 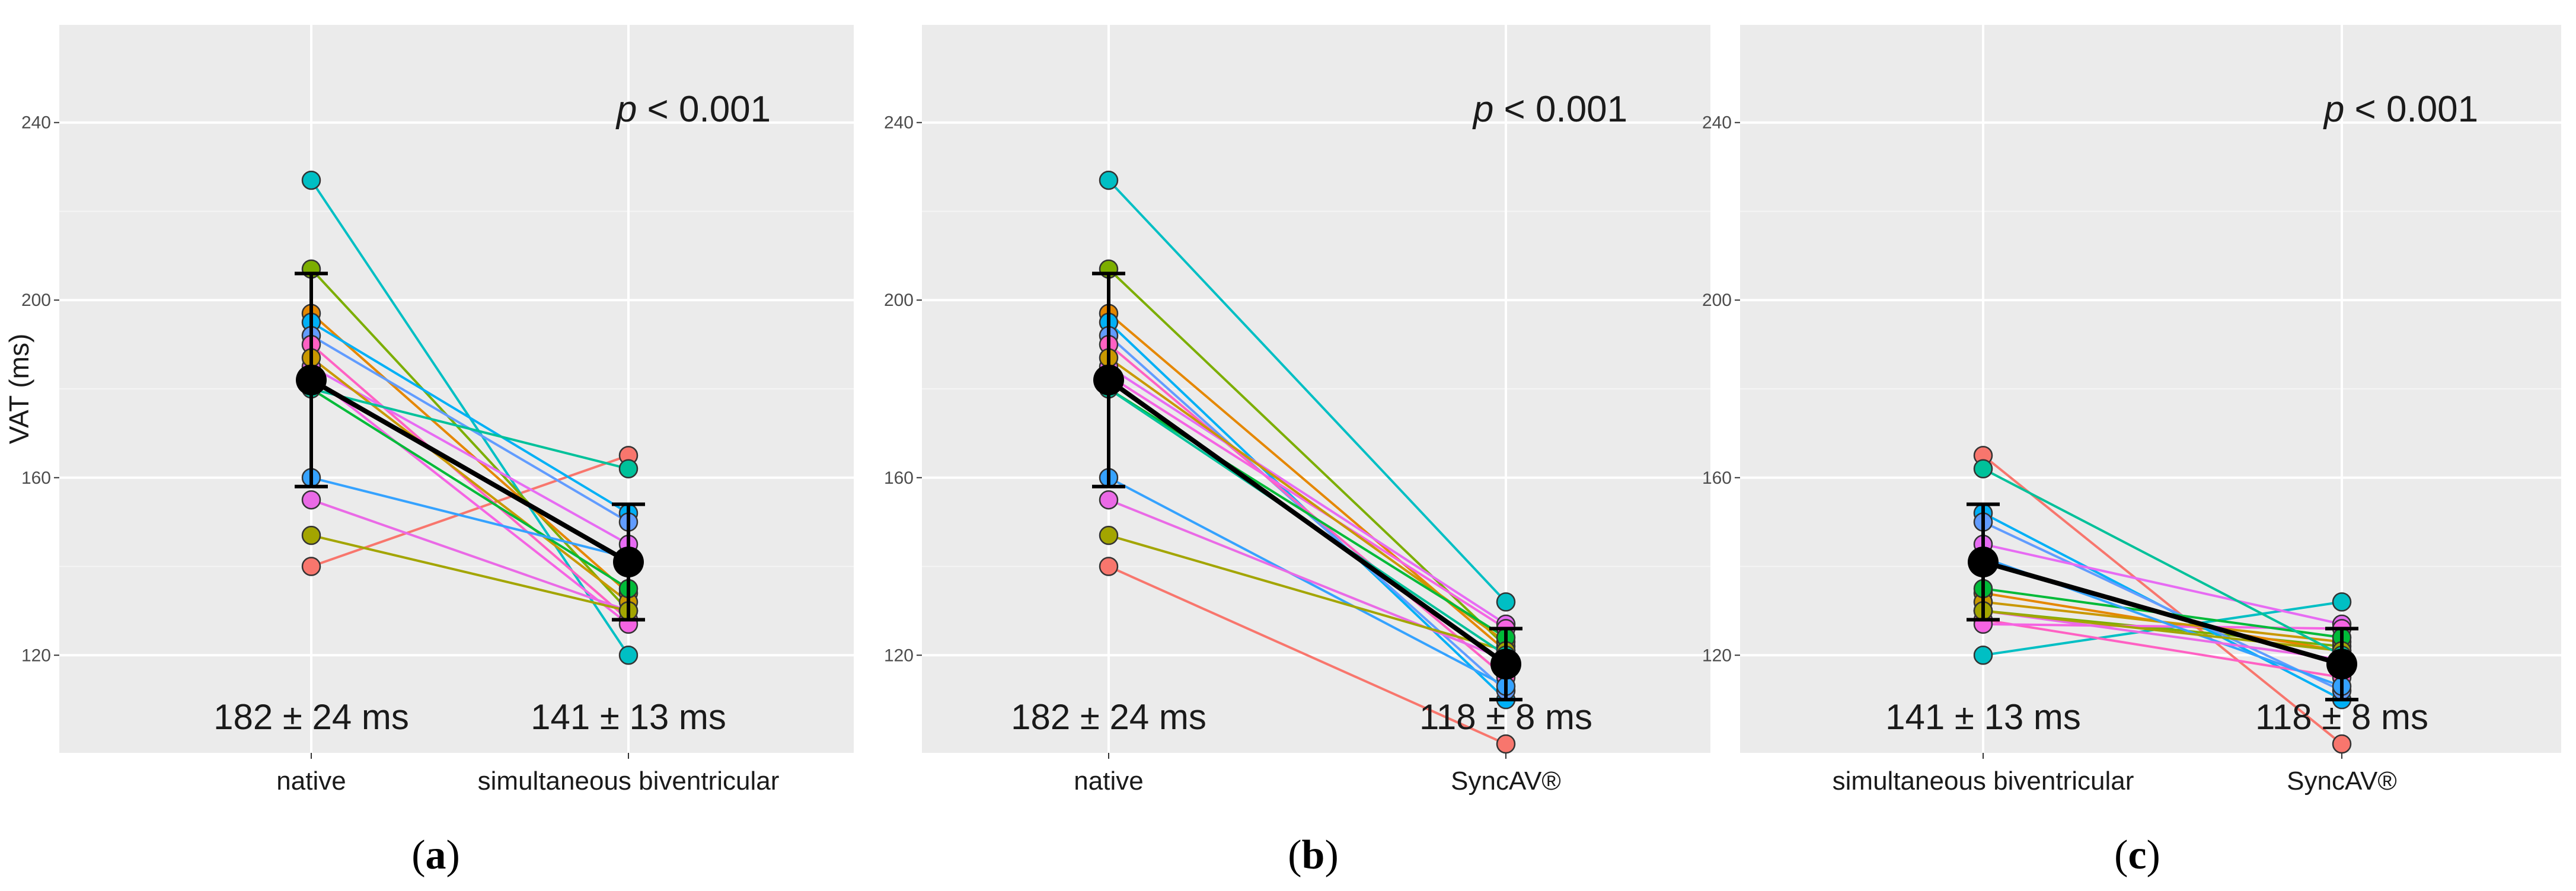 I want to click on panel-label: (b), so click(x=1313, y=855).